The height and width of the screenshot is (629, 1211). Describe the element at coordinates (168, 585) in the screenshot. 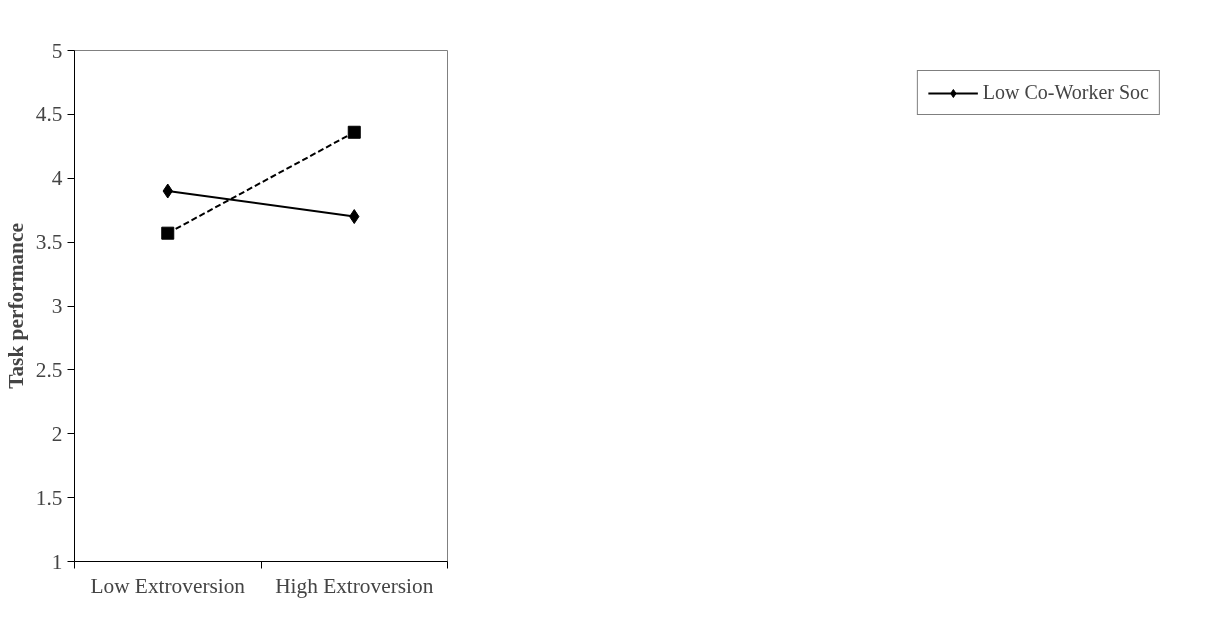

I see `x-tick-label: Low Extroversion` at that location.